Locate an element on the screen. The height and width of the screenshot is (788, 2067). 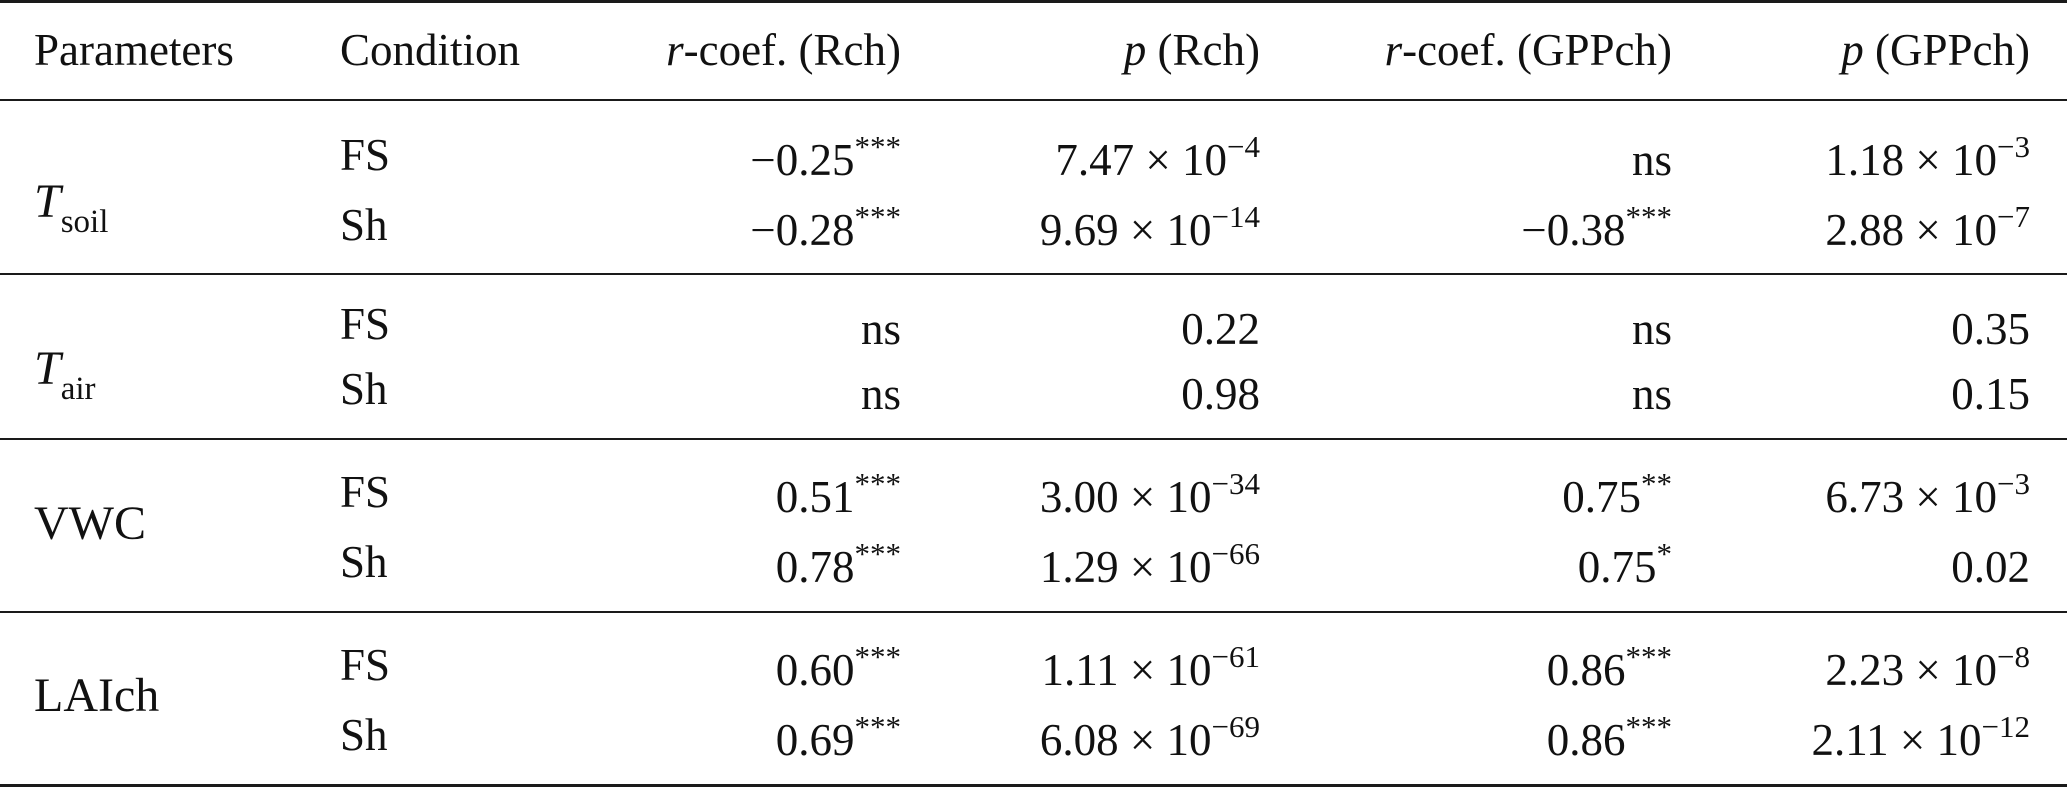
p-gpp-cell: 0.02 is located at coordinates (1990, 567).